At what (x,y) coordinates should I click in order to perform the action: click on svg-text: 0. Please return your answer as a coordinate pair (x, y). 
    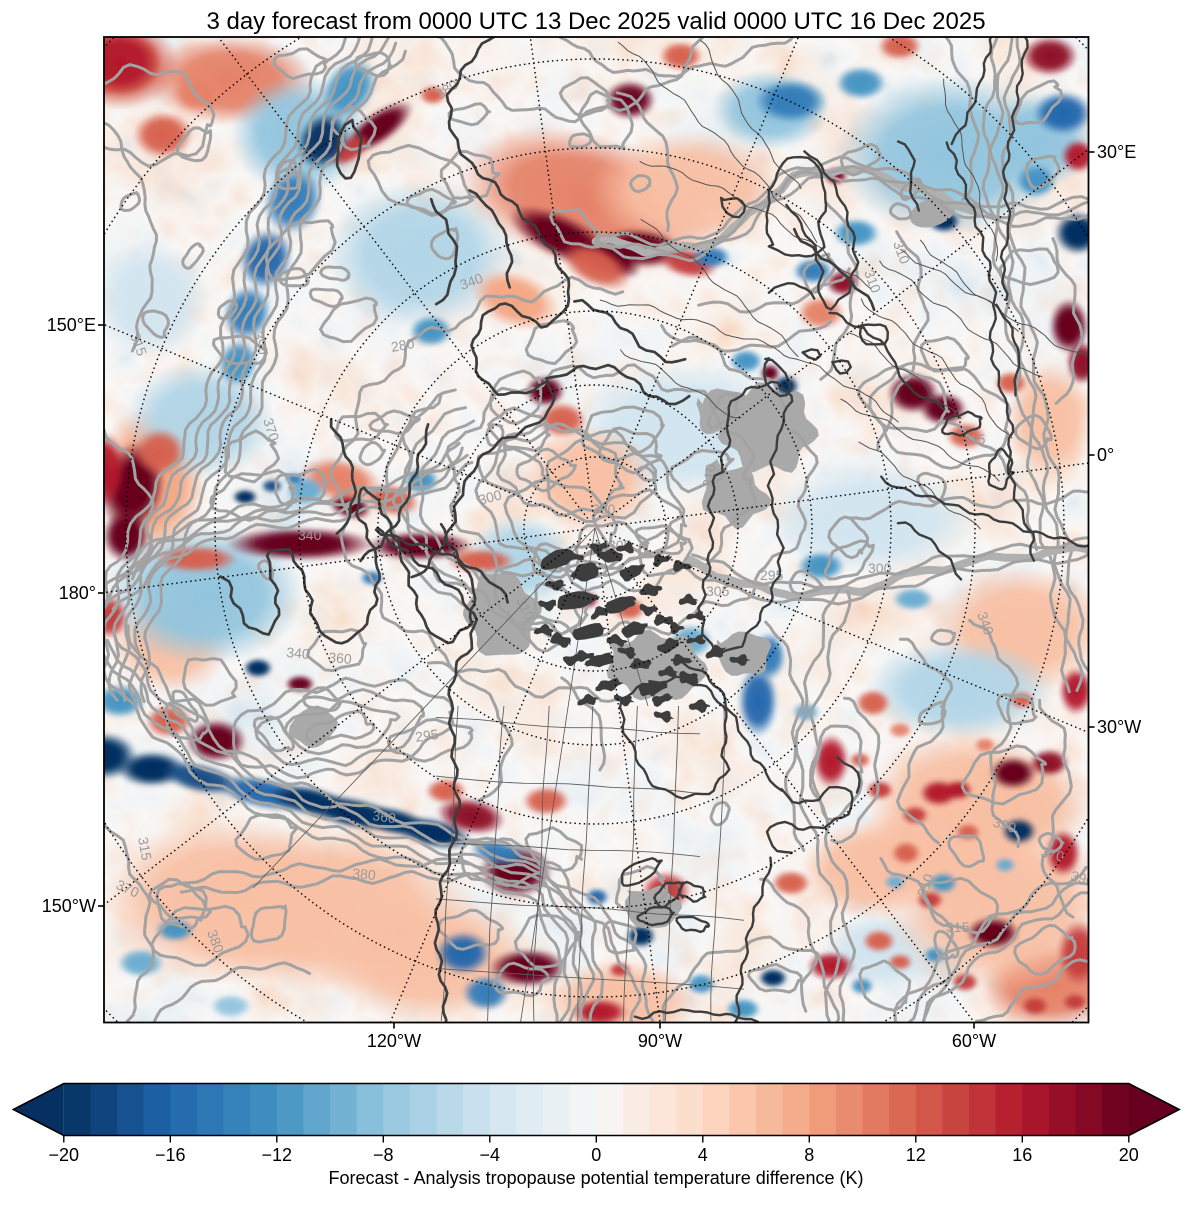
    Looking at the image, I should click on (596, 1155).